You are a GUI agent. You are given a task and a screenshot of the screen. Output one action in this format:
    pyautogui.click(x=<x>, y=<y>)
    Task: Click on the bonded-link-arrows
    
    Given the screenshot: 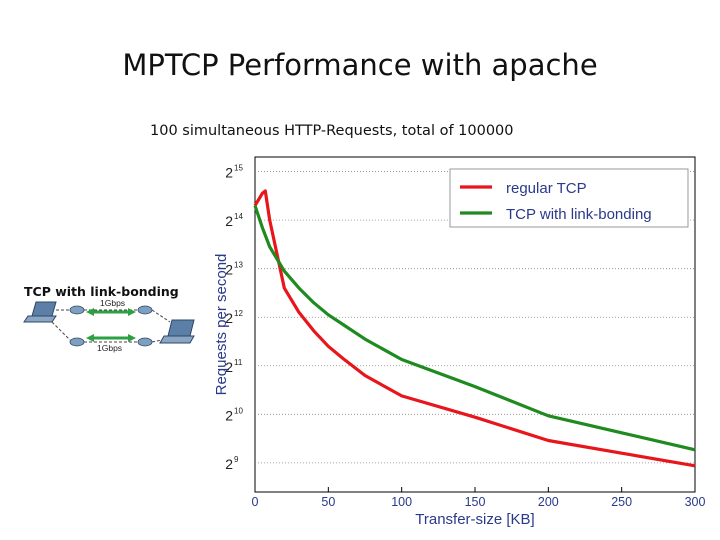 What is the action you would take?
    pyautogui.click(x=111, y=325)
    